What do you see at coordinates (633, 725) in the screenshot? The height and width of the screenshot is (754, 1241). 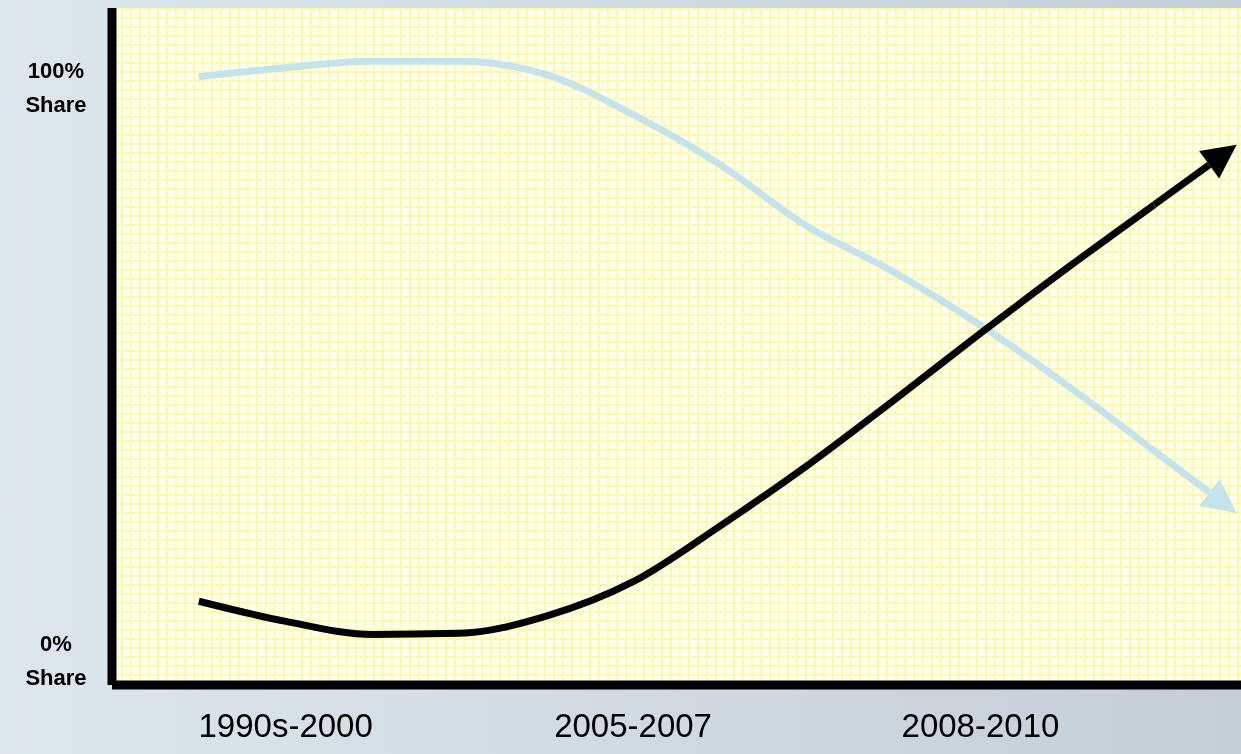 I see `x-tick-label: 2005-2007` at bounding box center [633, 725].